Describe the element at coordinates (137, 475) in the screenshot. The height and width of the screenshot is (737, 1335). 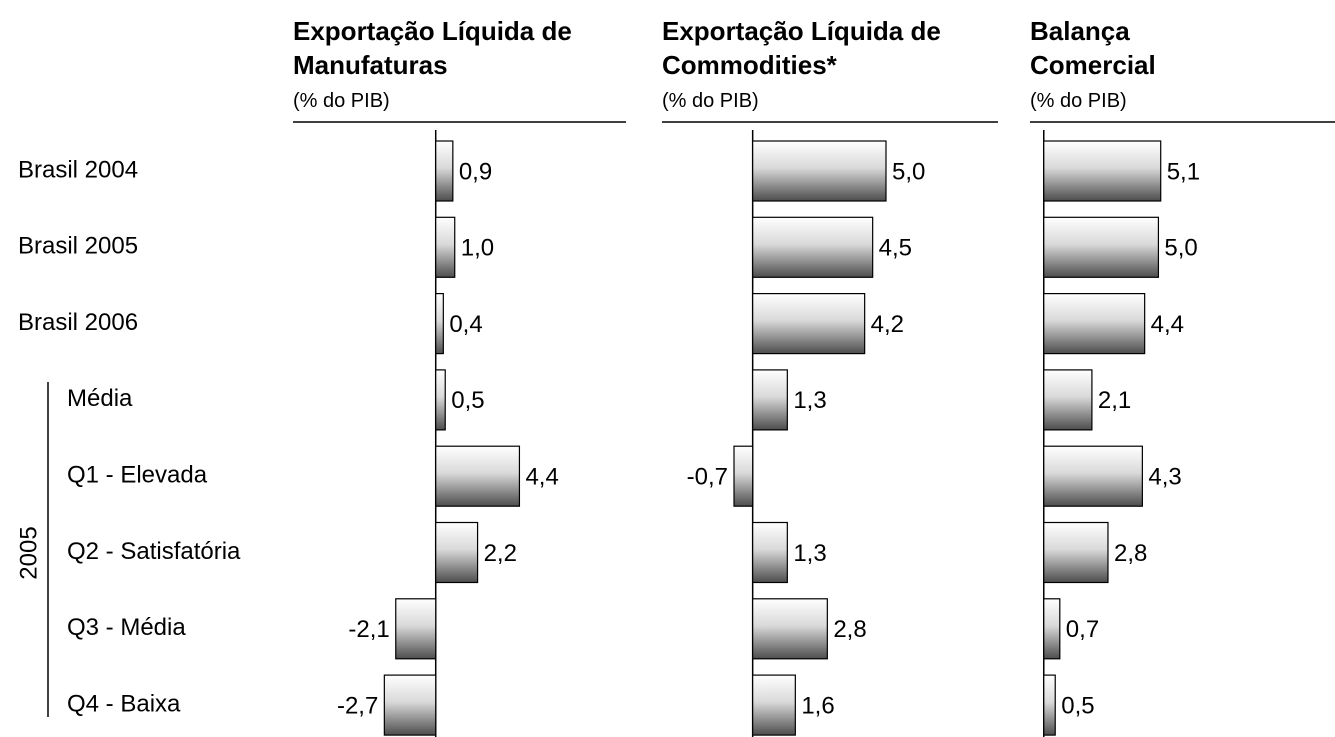
I see `row-label: Q1 - Elevada` at that location.